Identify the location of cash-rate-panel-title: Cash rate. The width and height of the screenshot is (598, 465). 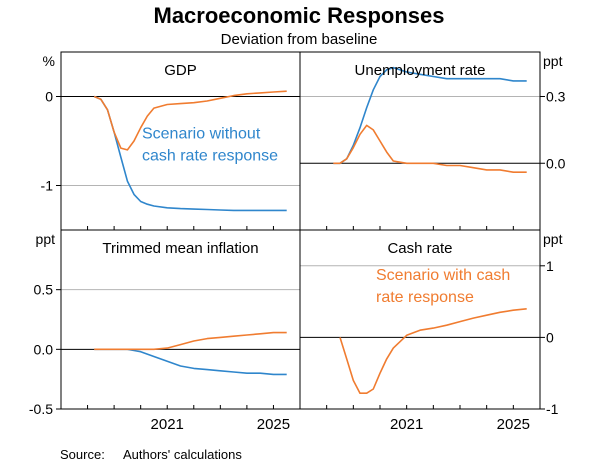
(419, 248).